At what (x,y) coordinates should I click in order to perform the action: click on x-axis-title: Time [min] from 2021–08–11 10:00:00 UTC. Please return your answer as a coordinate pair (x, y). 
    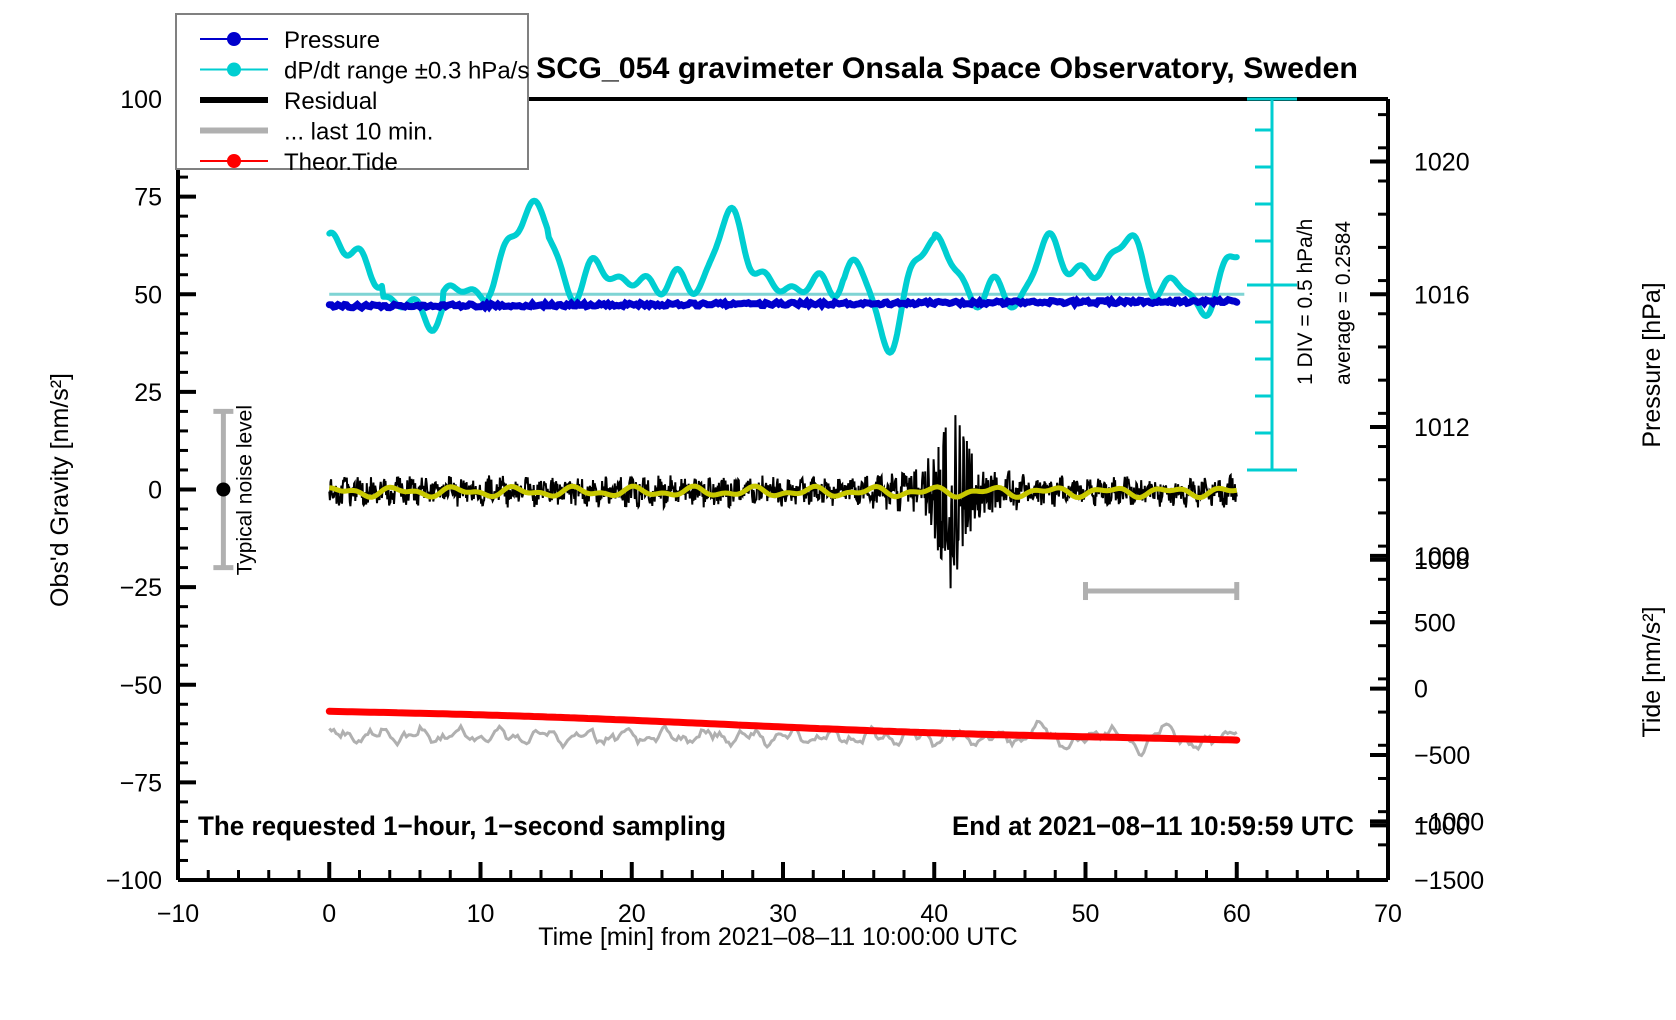
    Looking at the image, I should click on (777, 937).